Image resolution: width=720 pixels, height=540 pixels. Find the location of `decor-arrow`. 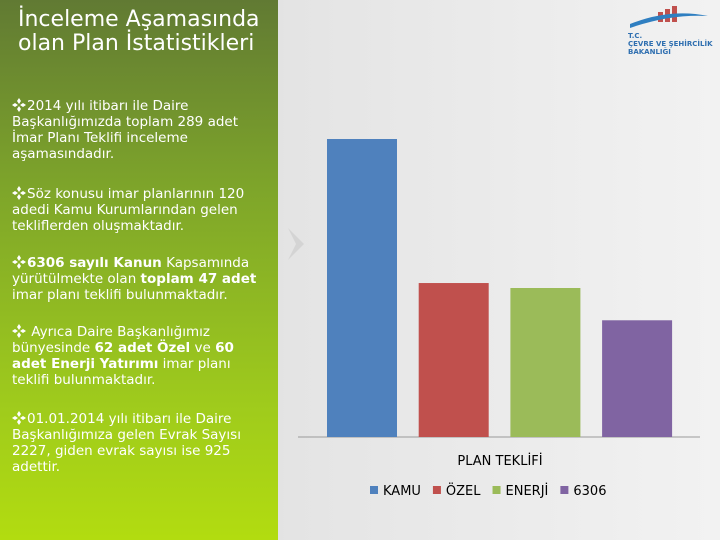

decor-arrow is located at coordinates (296, 244).